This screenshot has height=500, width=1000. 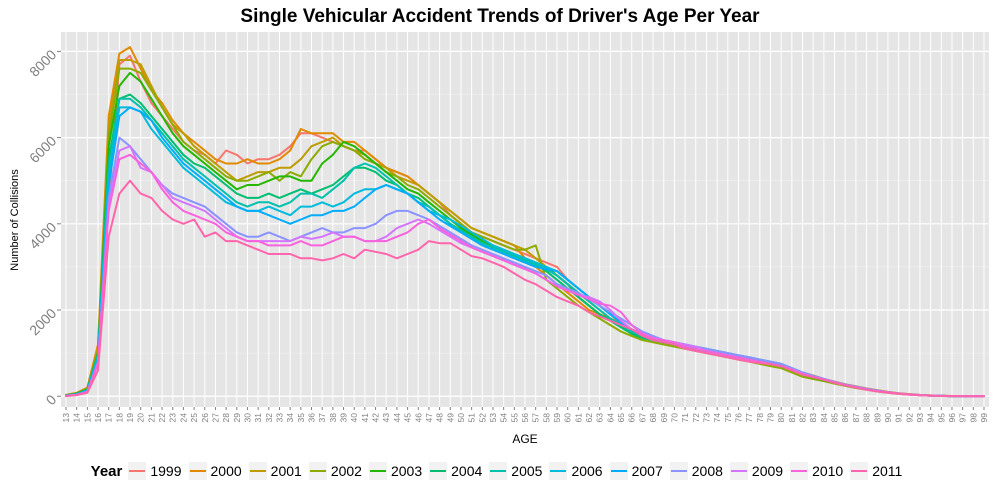 What do you see at coordinates (194, 418) in the screenshot?
I see `x-tick-label: 25` at bounding box center [194, 418].